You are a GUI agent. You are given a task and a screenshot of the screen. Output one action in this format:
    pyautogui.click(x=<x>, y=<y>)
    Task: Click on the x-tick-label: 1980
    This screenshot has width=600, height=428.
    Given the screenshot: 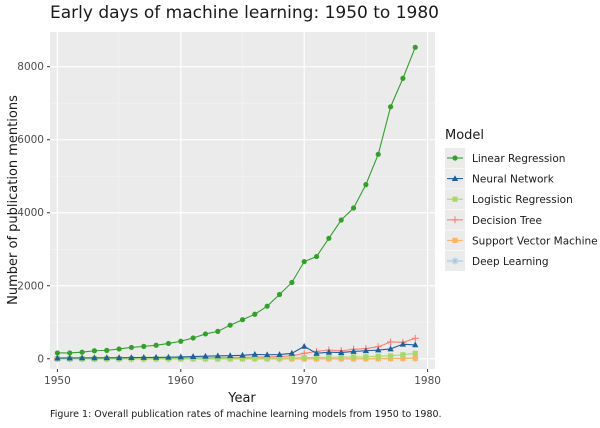 What is the action you would take?
    pyautogui.click(x=427, y=381)
    